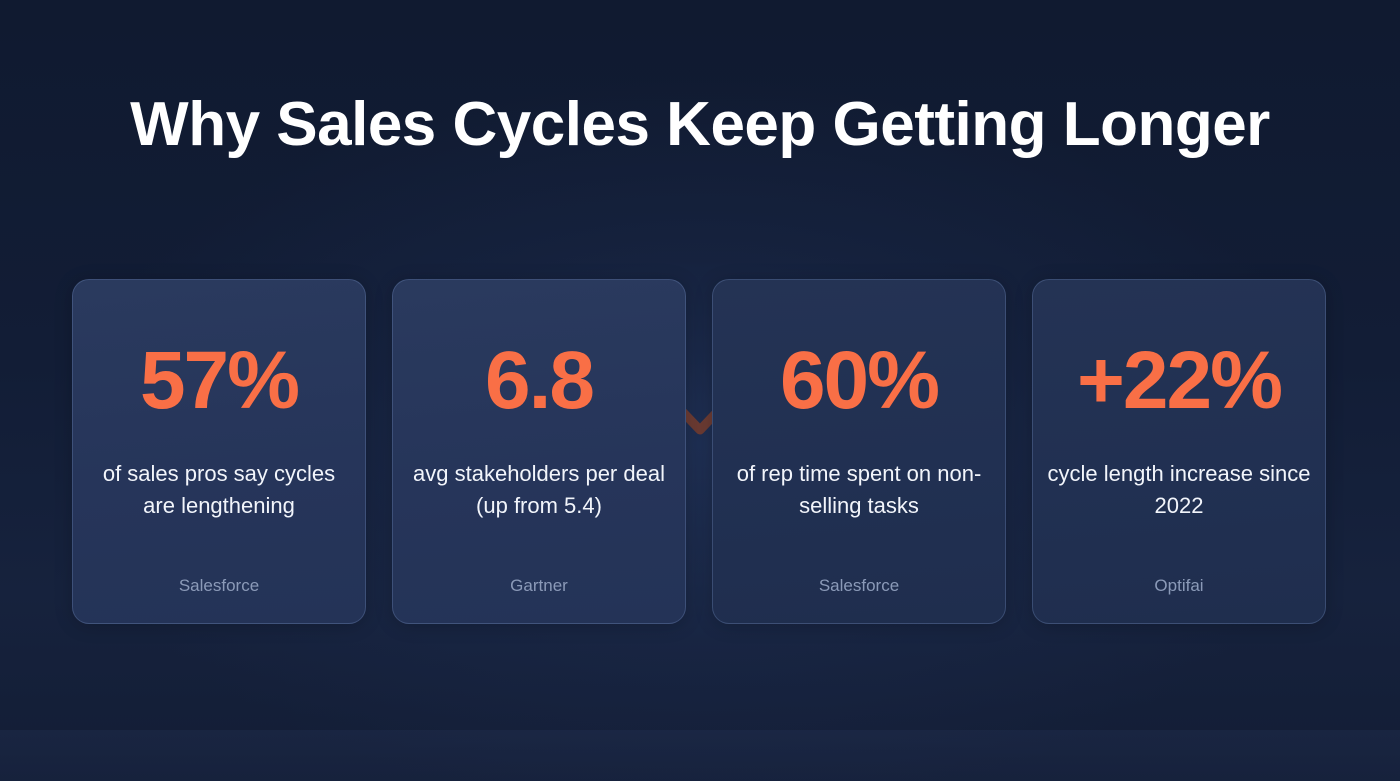 Image resolution: width=1400 pixels, height=781 pixels. Describe the element at coordinates (1179, 489) in the screenshot. I see `stat-description: cycle length increase since 2022` at that location.